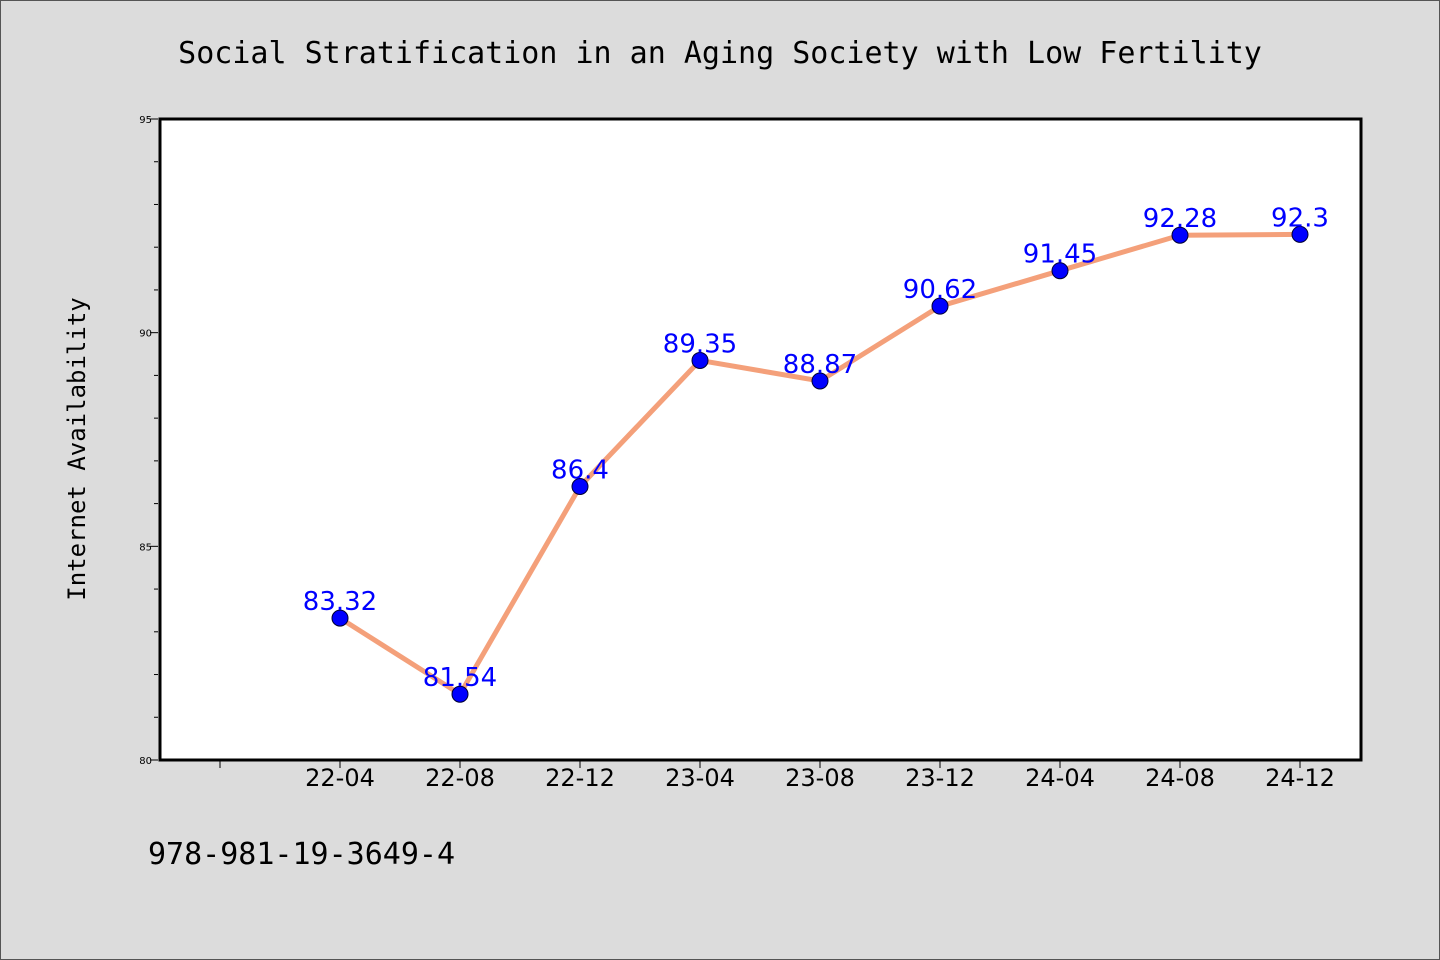 This screenshot has width=1440, height=960. Describe the element at coordinates (145, 120) in the screenshot. I see `y-tick-label: 95` at that location.